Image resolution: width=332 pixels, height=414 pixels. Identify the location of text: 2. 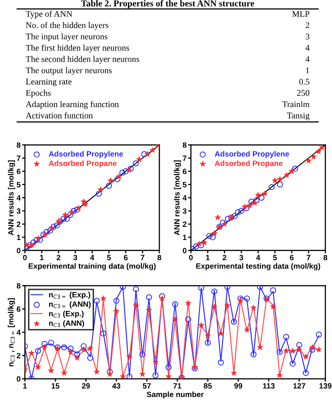
(308, 25).